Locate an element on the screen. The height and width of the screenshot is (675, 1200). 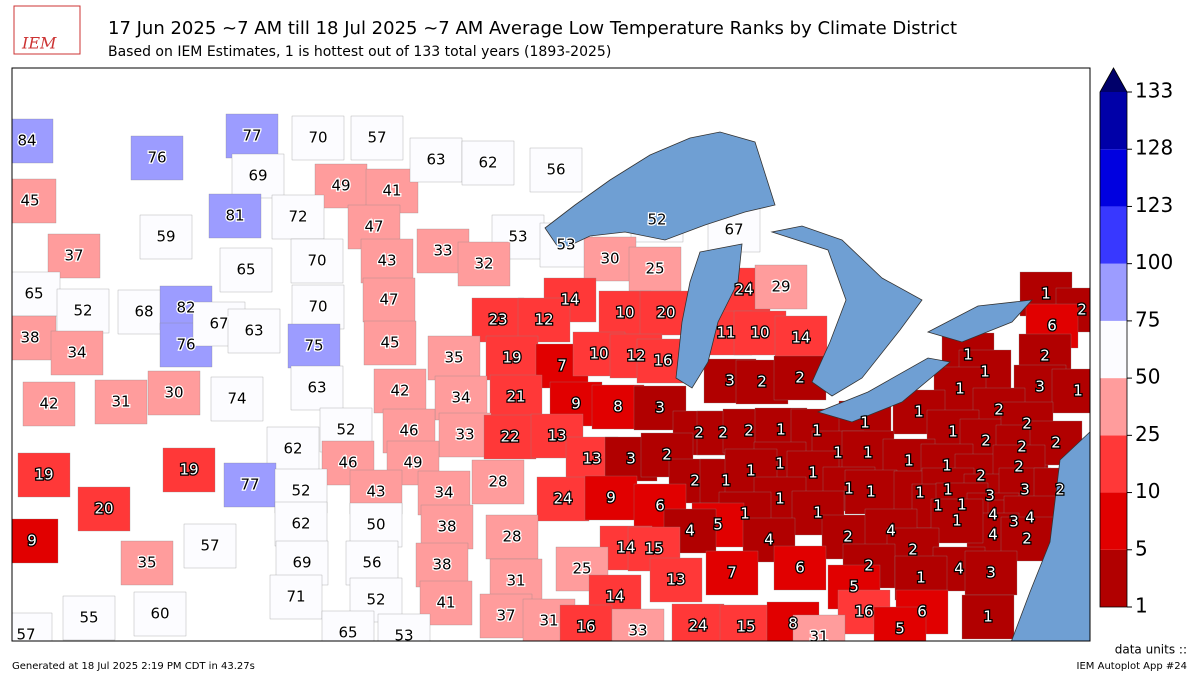
district-label: 74 is located at coordinates (236, 399).